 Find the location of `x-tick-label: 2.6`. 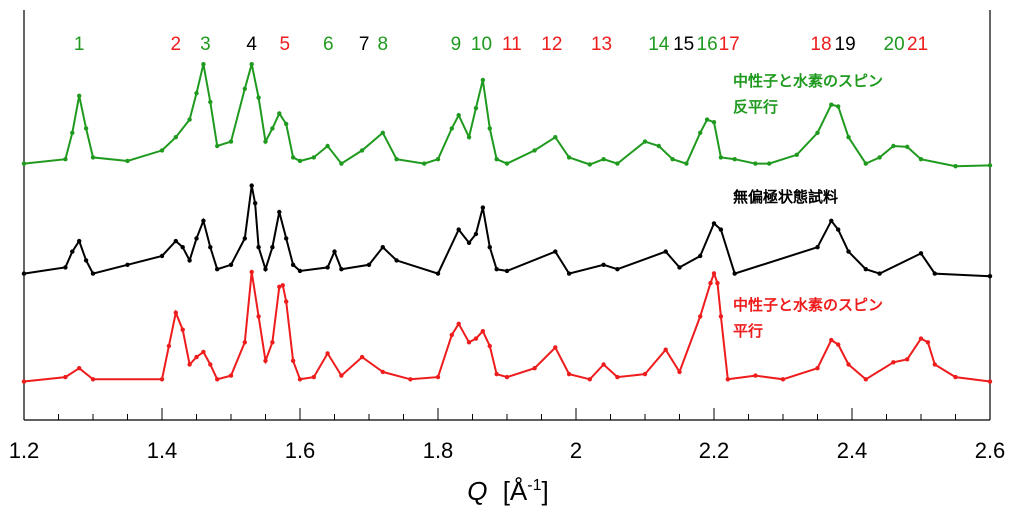

x-tick-label: 2.6 is located at coordinates (990, 450).